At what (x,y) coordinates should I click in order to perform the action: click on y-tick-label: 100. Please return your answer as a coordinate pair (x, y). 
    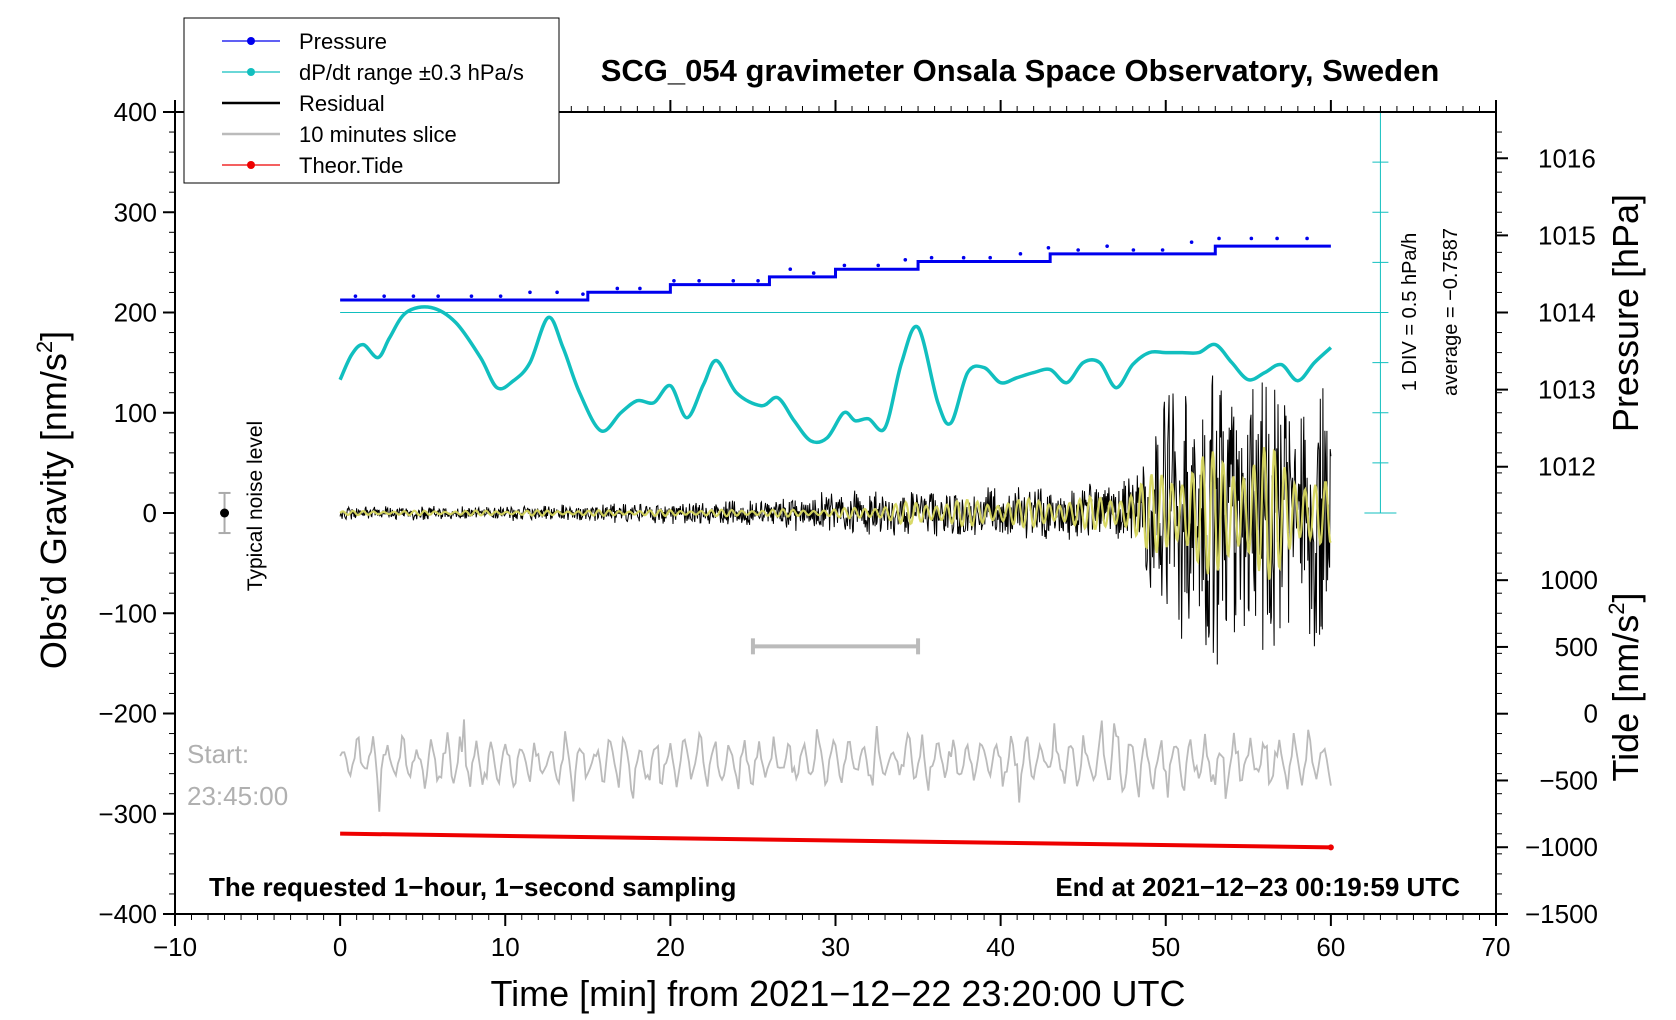
    Looking at the image, I should click on (135, 413).